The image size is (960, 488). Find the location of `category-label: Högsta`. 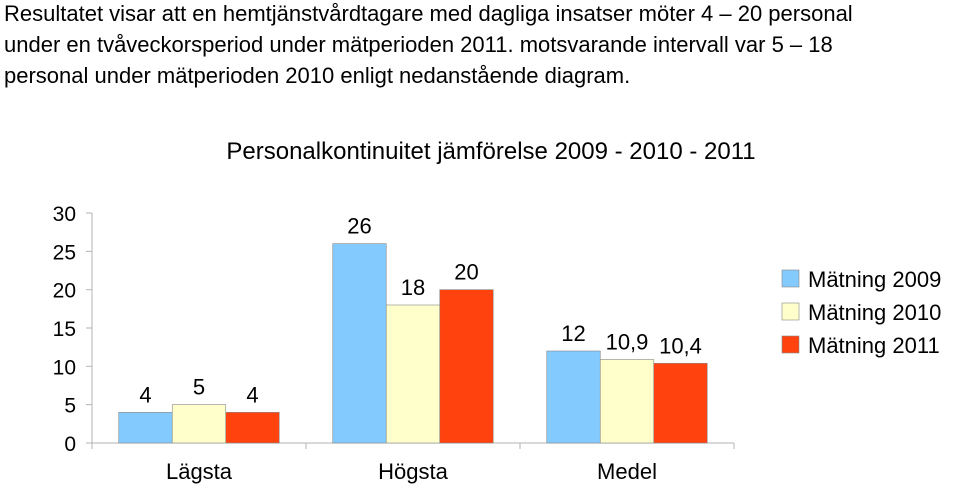

category-label: Högsta is located at coordinates (413, 471).